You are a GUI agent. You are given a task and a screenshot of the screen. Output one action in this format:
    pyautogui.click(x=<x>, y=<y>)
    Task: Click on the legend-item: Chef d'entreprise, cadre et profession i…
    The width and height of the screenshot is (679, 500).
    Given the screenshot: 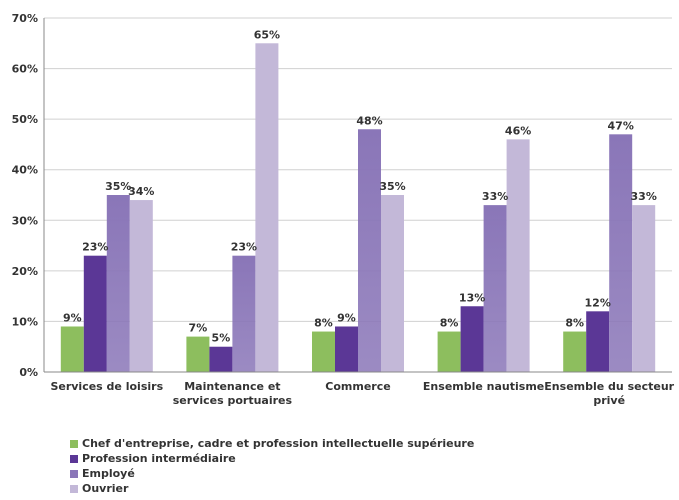 What is the action you would take?
    pyautogui.click(x=272, y=443)
    